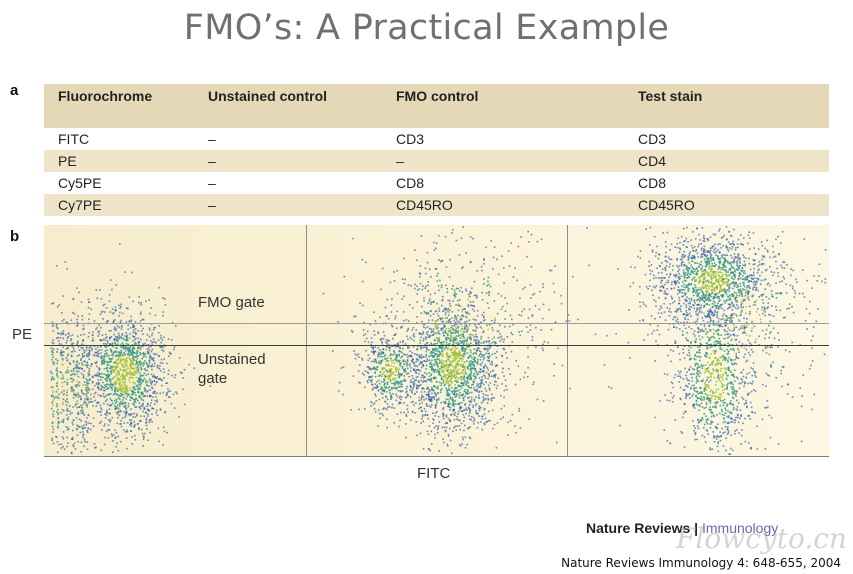 The height and width of the screenshot is (574, 853). What do you see at coordinates (74, 139) in the screenshot?
I see `table-cell: FITC` at bounding box center [74, 139].